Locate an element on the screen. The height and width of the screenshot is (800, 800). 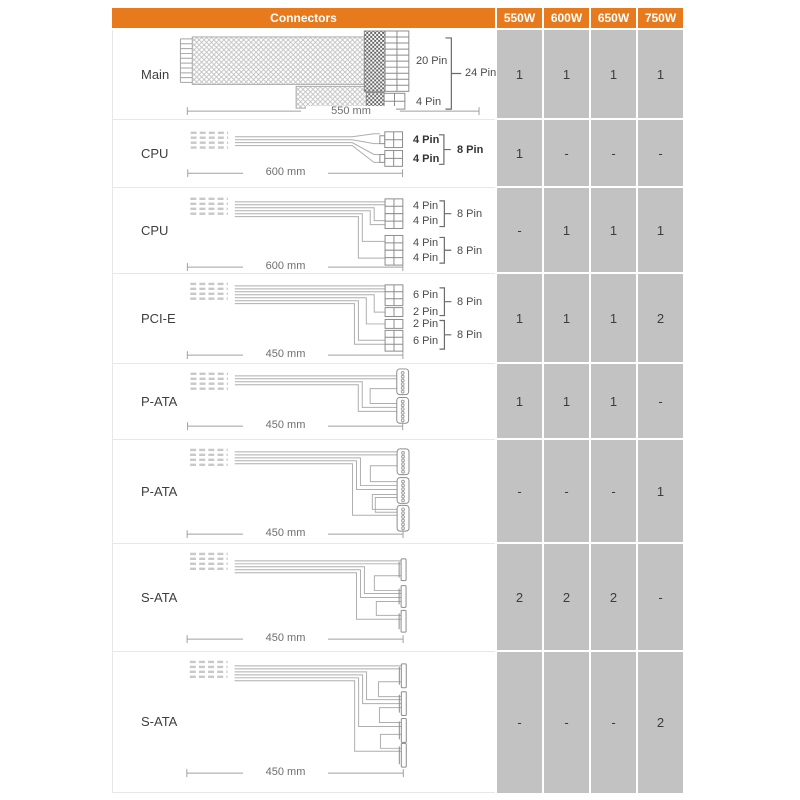
pata-cable-diagram is located at coordinates (298, 399).